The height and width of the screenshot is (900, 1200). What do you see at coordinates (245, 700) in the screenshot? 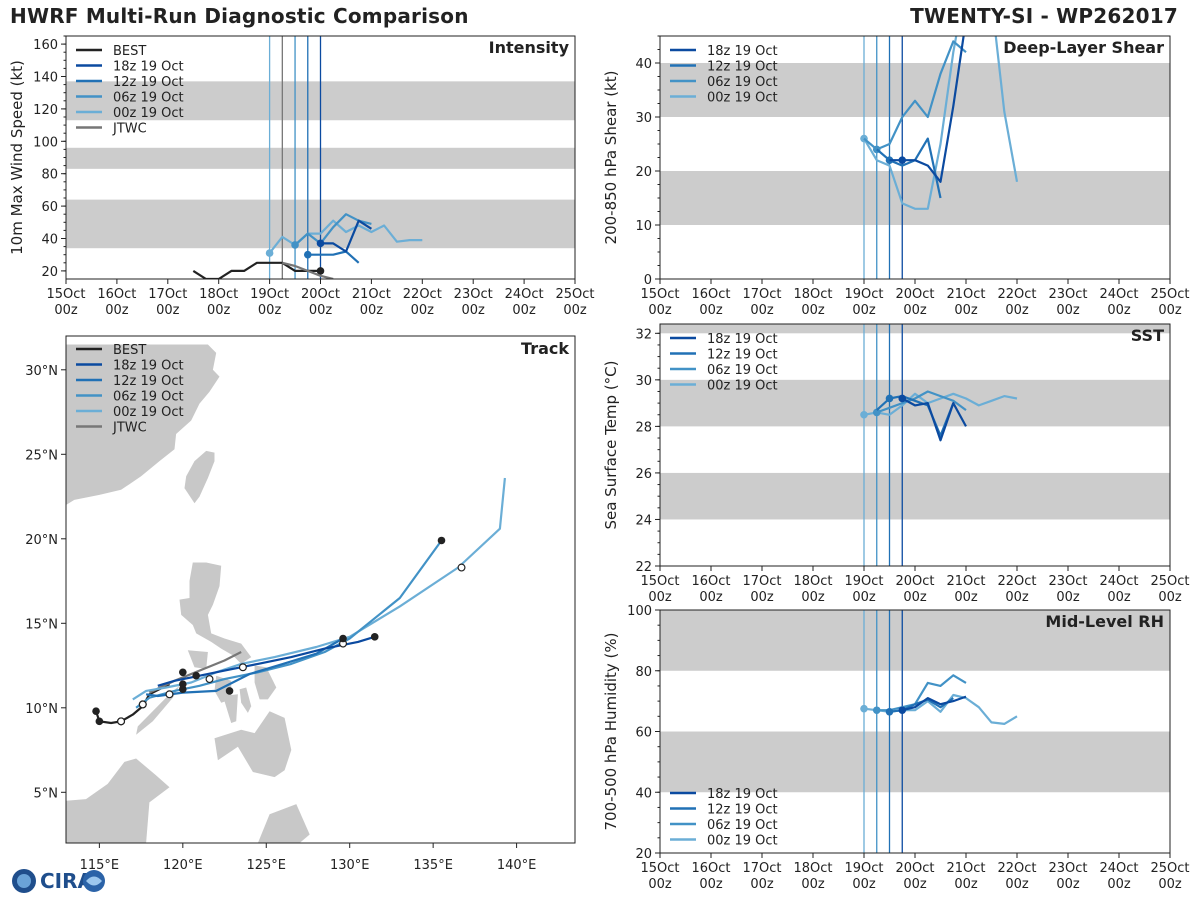
I see `cebu` at bounding box center [245, 700].